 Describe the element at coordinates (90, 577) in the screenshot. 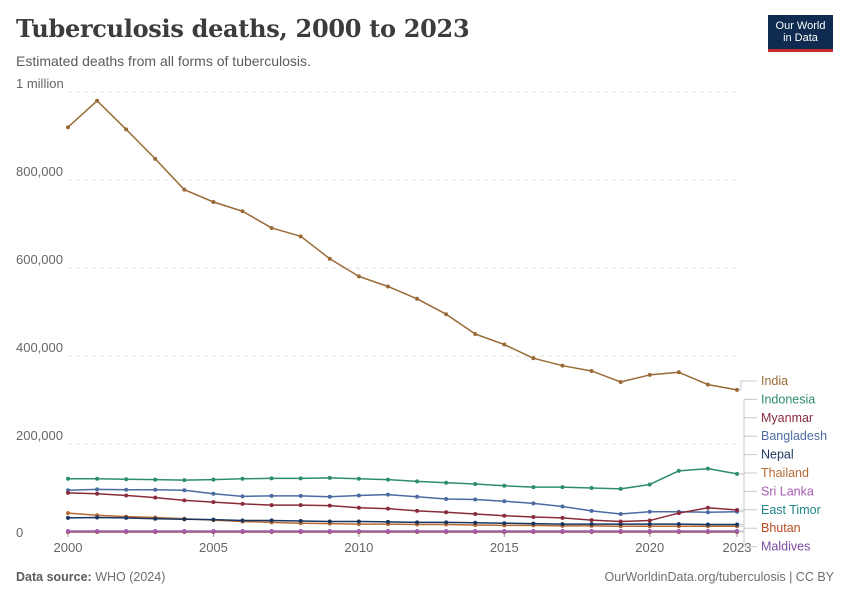

I see `footer-source: Data source: WHO (2024)` at that location.